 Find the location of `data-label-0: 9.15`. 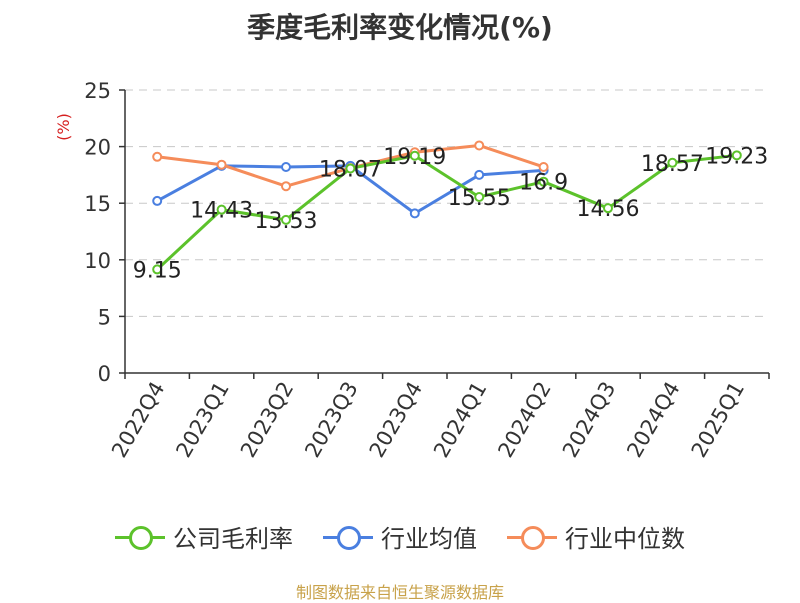

data-label-0: 9.15 is located at coordinates (157, 270).